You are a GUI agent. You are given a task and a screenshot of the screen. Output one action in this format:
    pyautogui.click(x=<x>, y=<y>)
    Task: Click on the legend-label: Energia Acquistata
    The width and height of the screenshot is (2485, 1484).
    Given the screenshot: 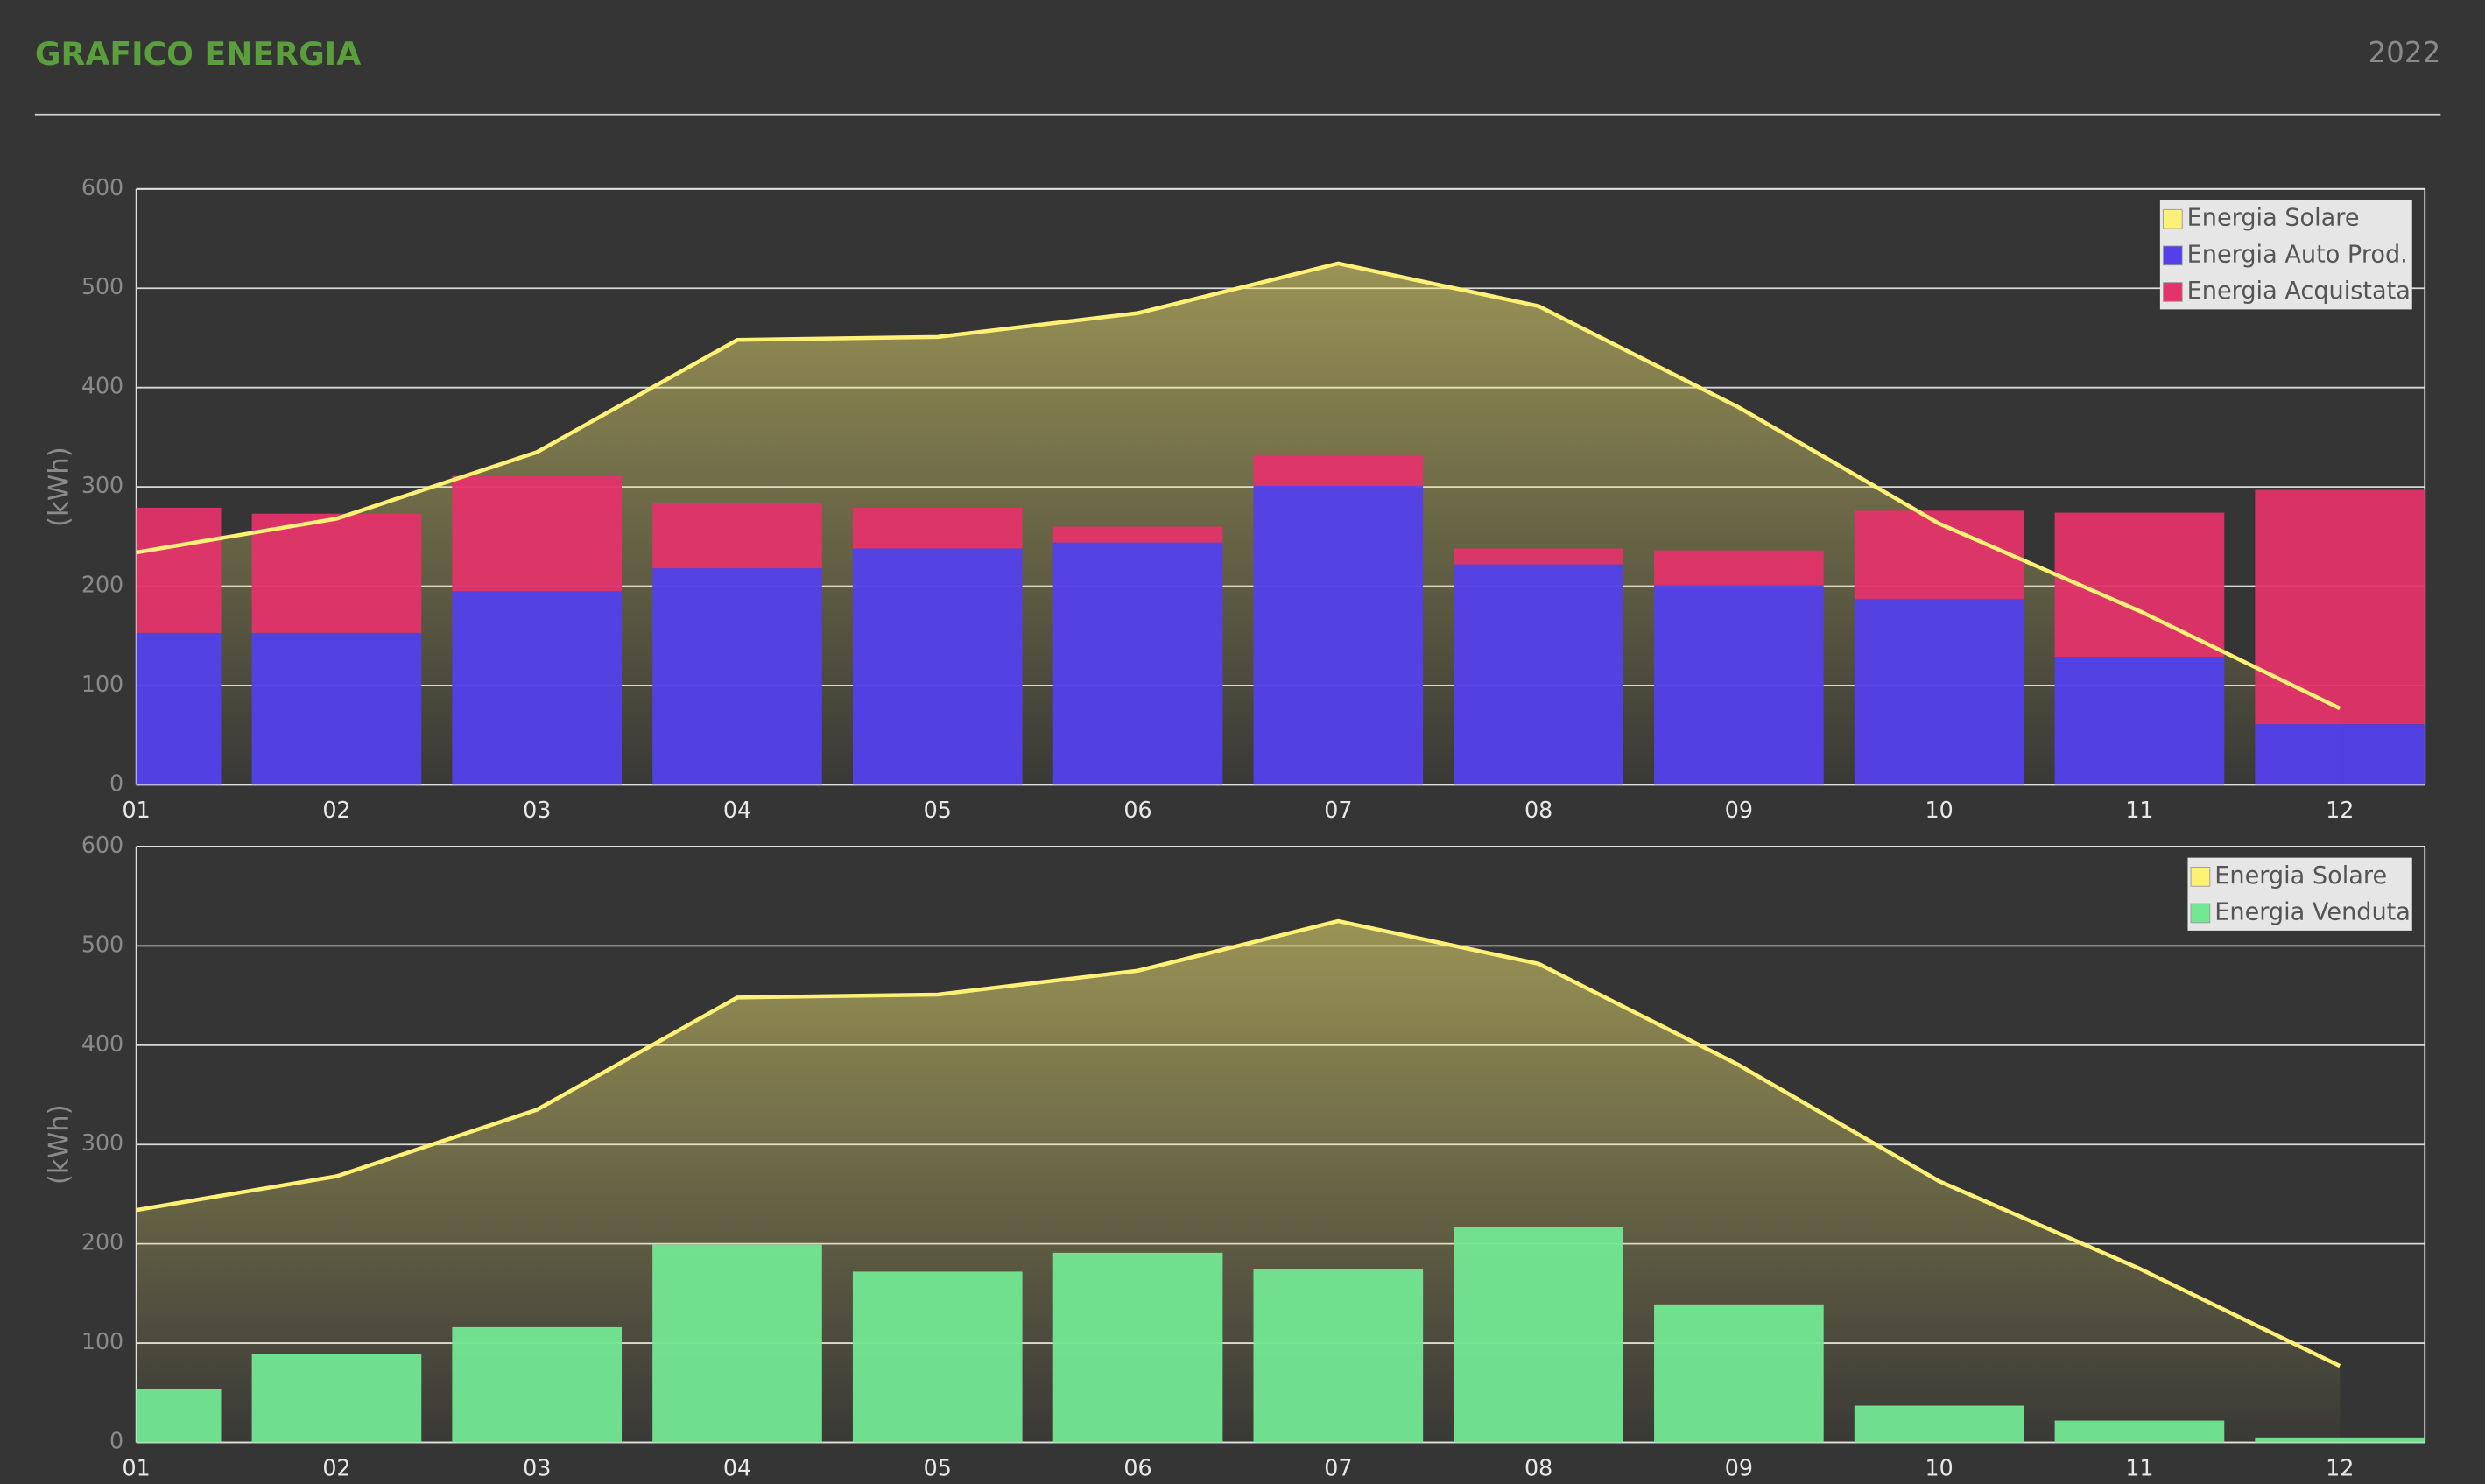 What is the action you would take?
    pyautogui.click(x=2299, y=291)
    